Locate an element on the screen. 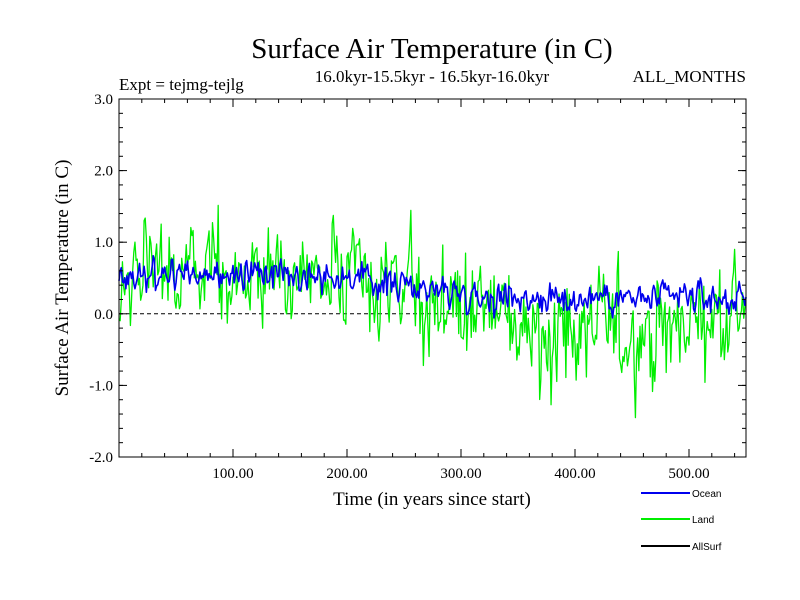 This screenshot has height=600, width=800. y-axis-label: Surface Air Temperature (in C) is located at coordinates (62, 278).